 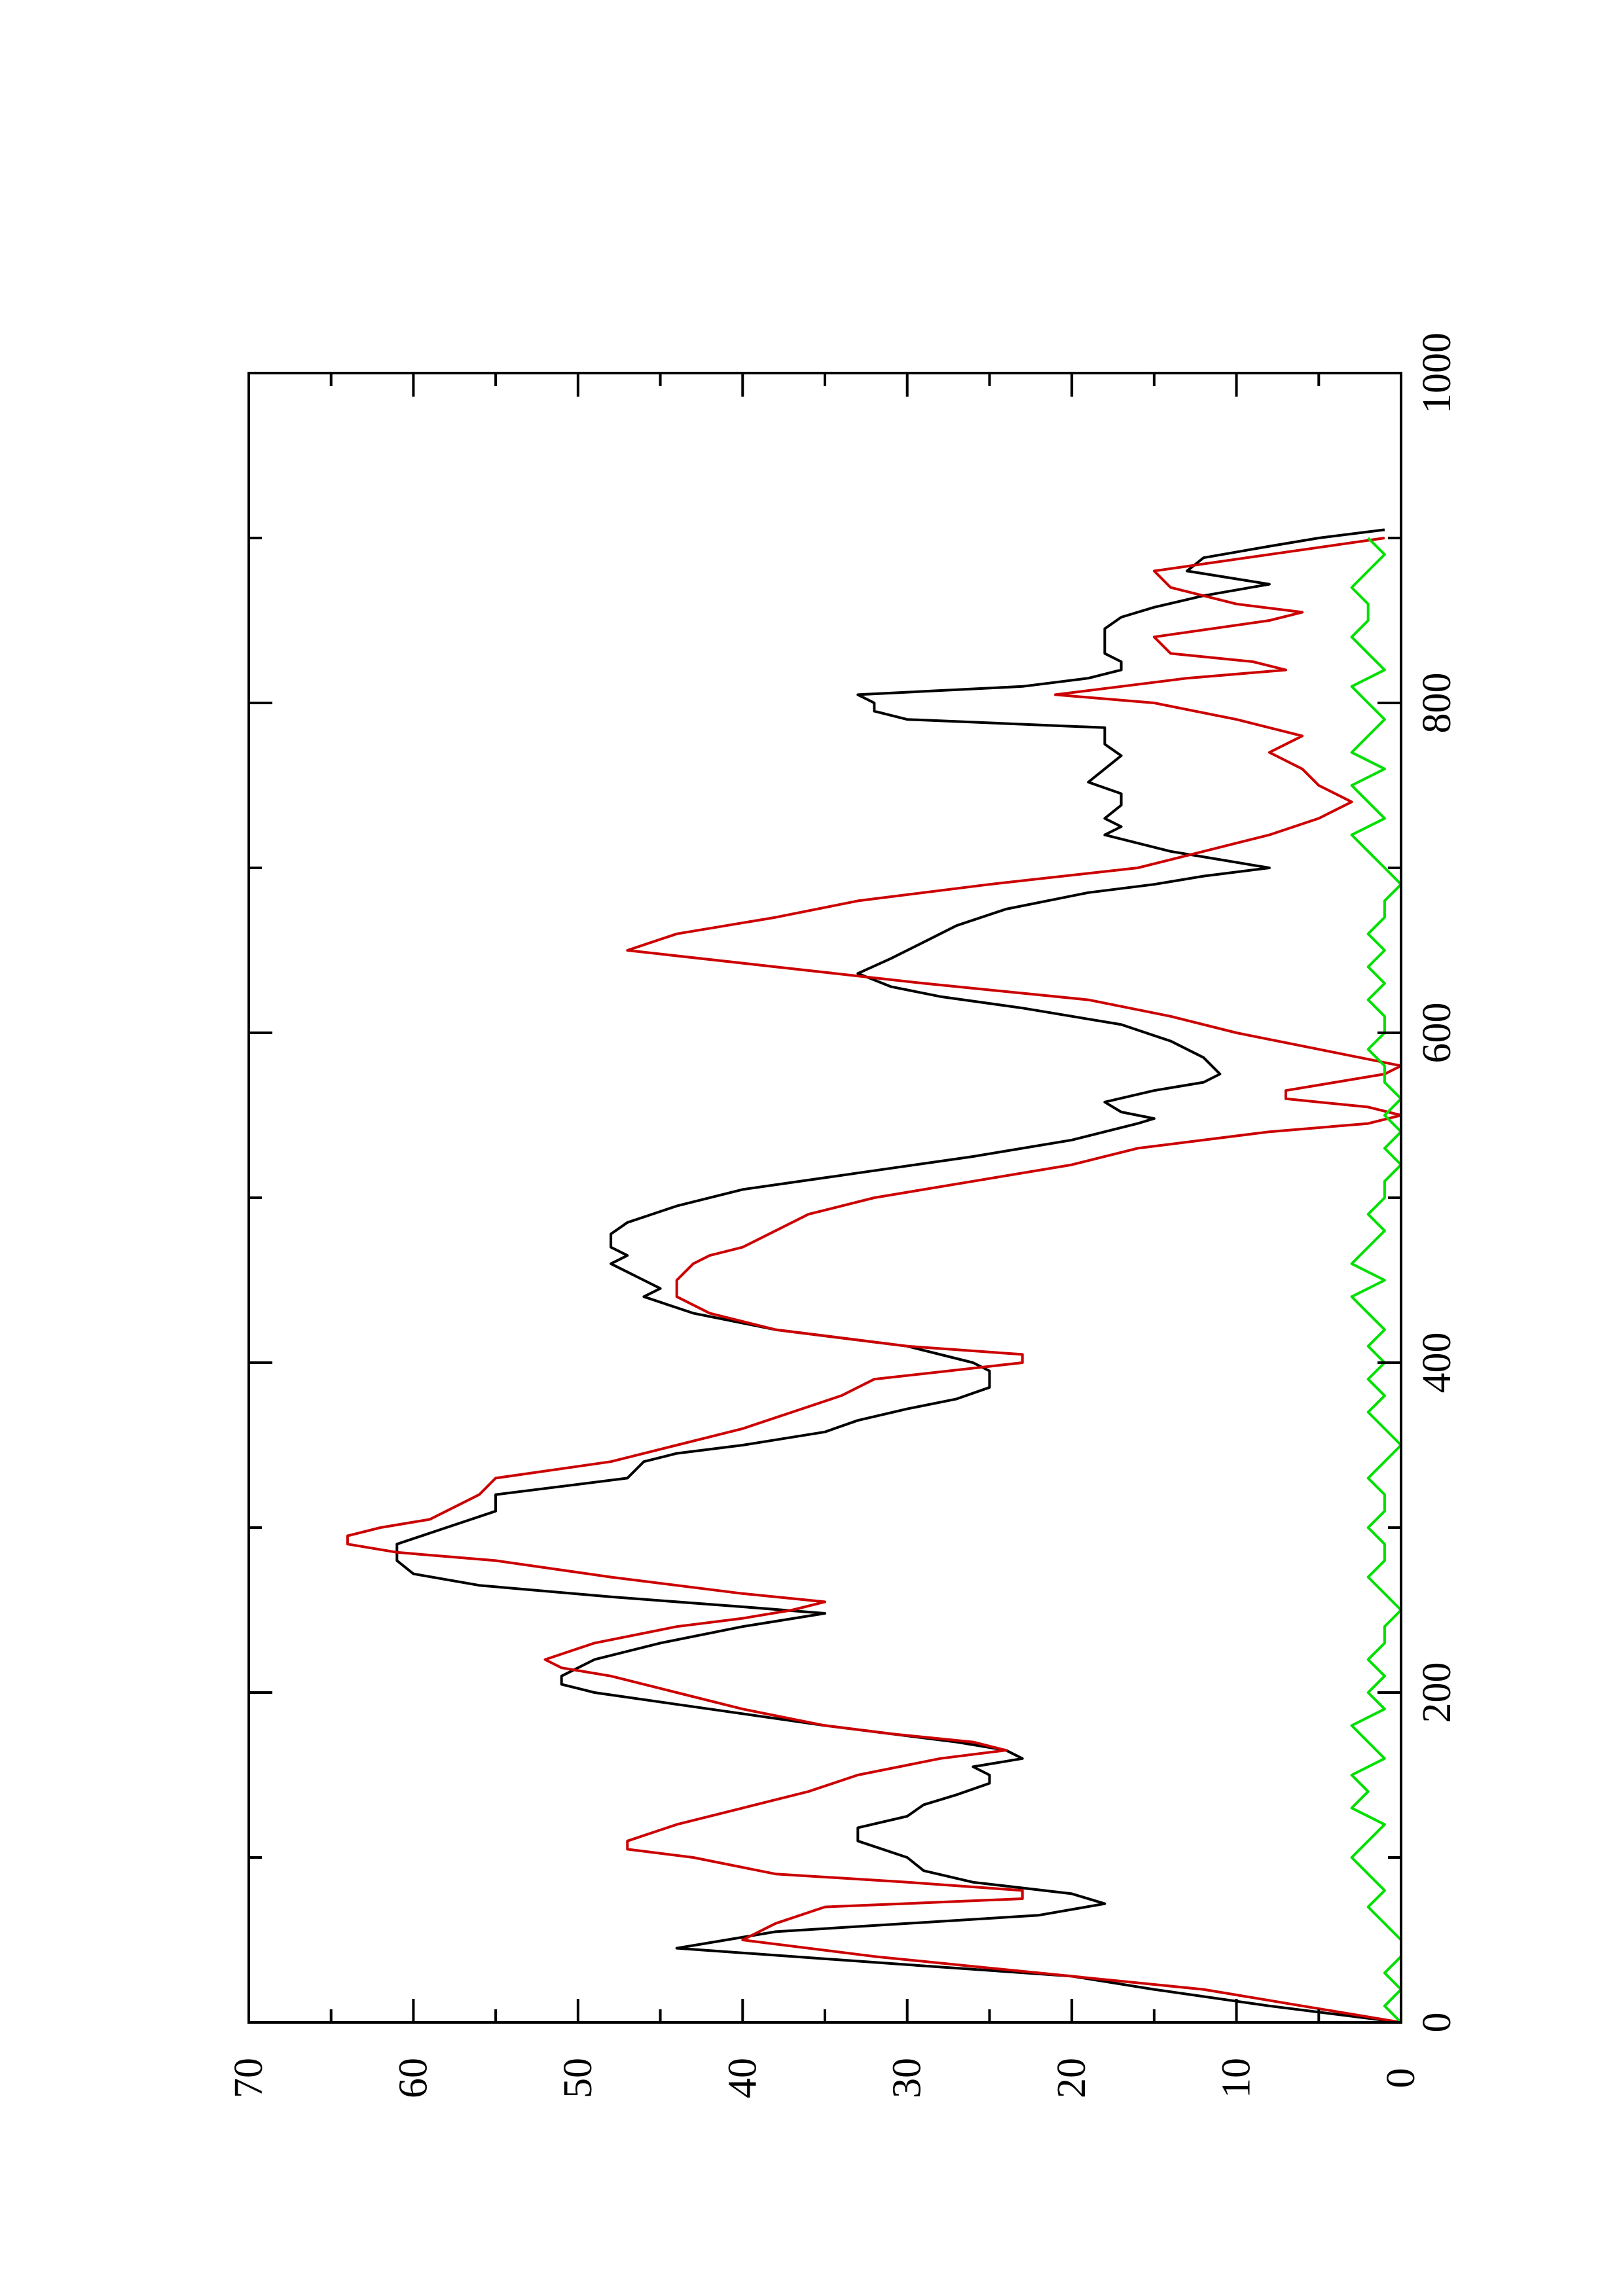 I want to click on y-tick-label: 0, so click(x=1401, y=2078).